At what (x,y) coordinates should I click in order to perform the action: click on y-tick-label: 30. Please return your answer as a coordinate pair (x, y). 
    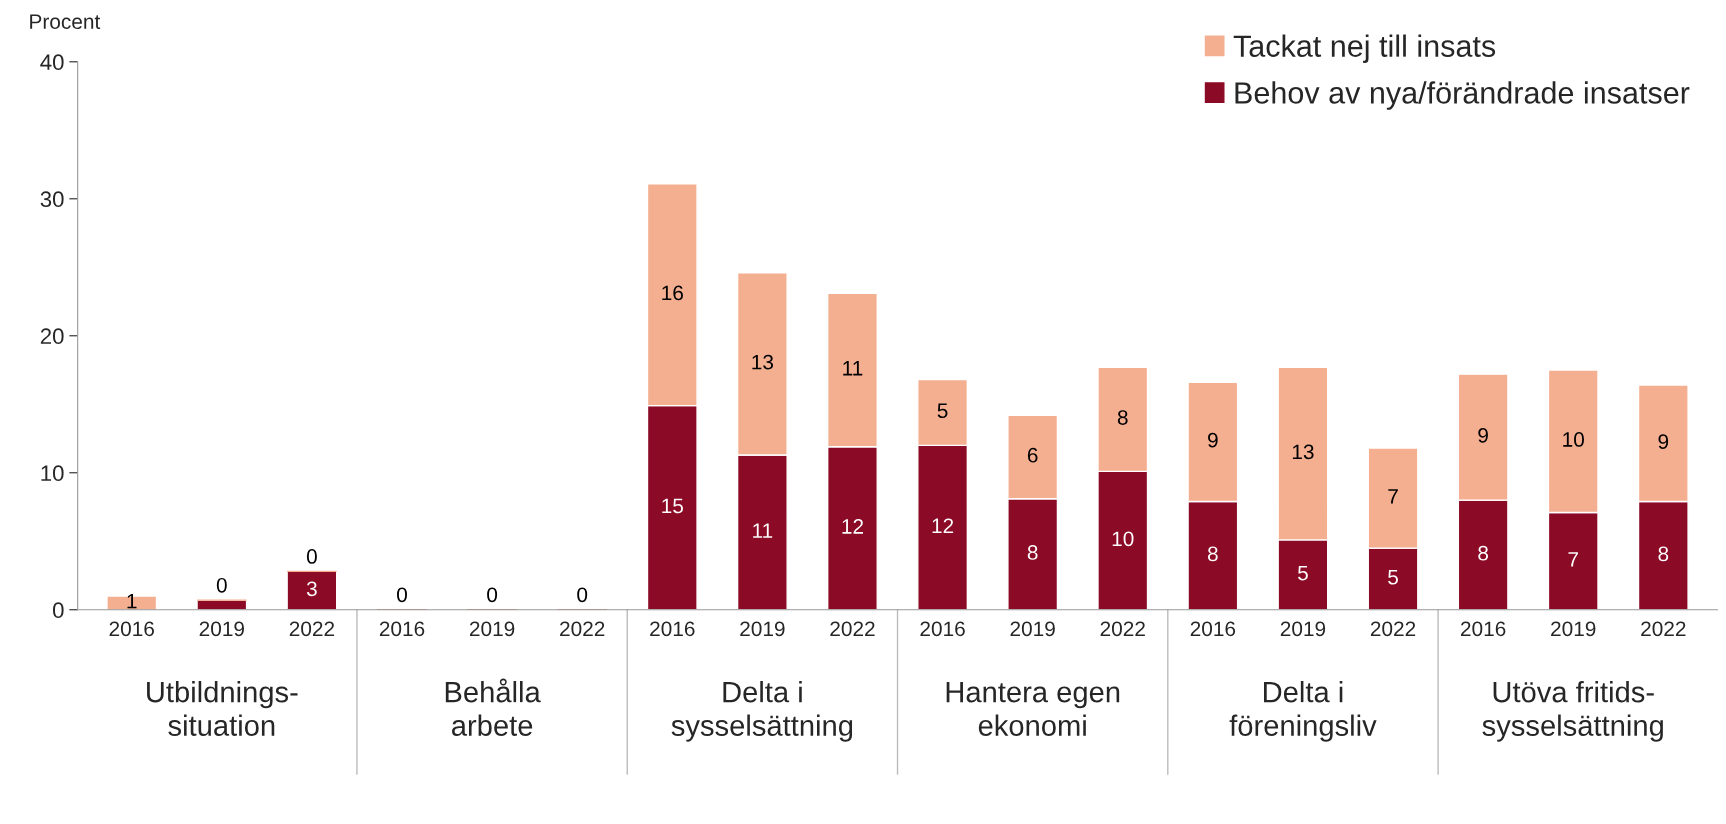
    Looking at the image, I should click on (52, 199).